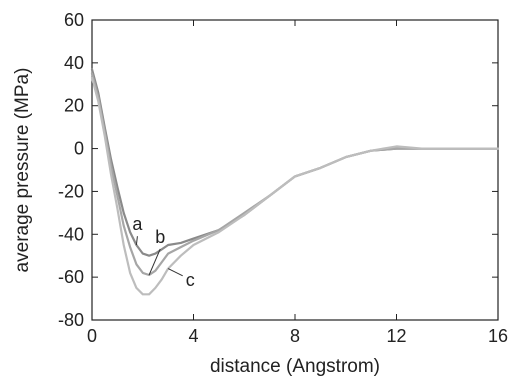 The width and height of the screenshot is (513, 383). I want to click on x-tick-label: 4, so click(193, 336).